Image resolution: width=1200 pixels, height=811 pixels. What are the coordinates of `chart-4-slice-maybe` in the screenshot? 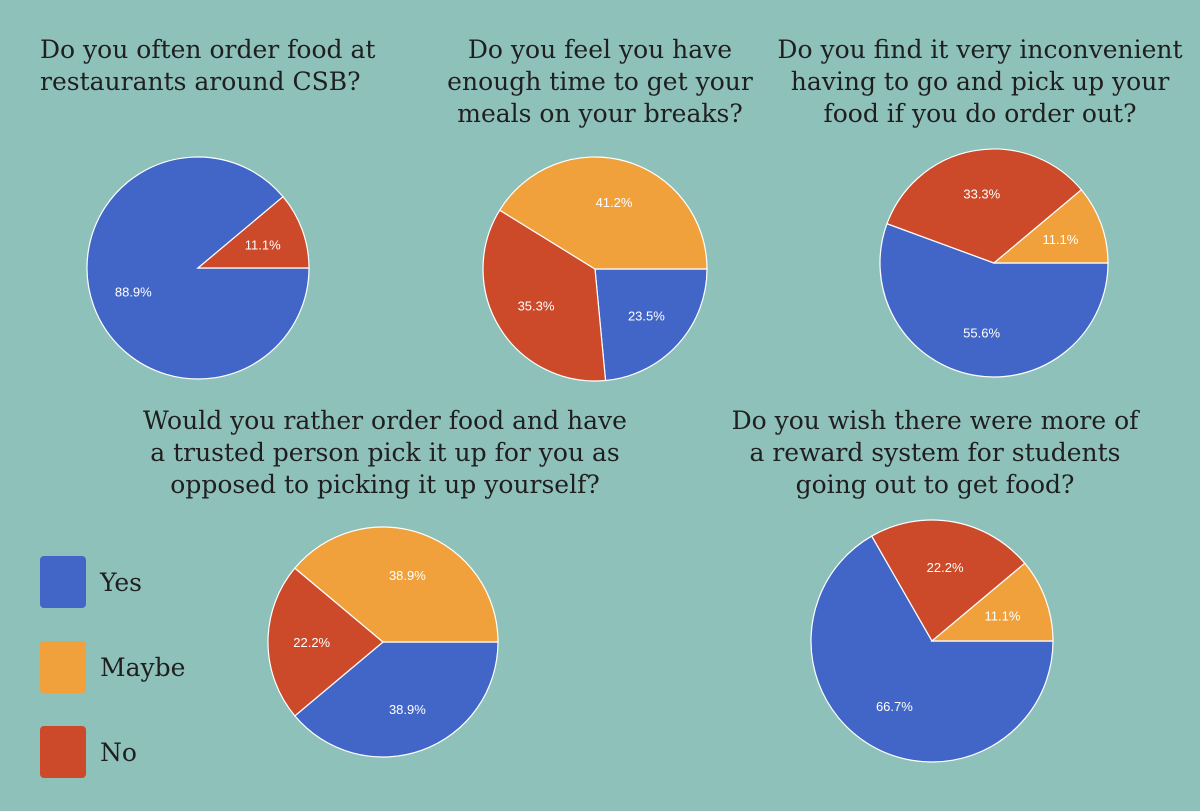 It's located at (396, 584).